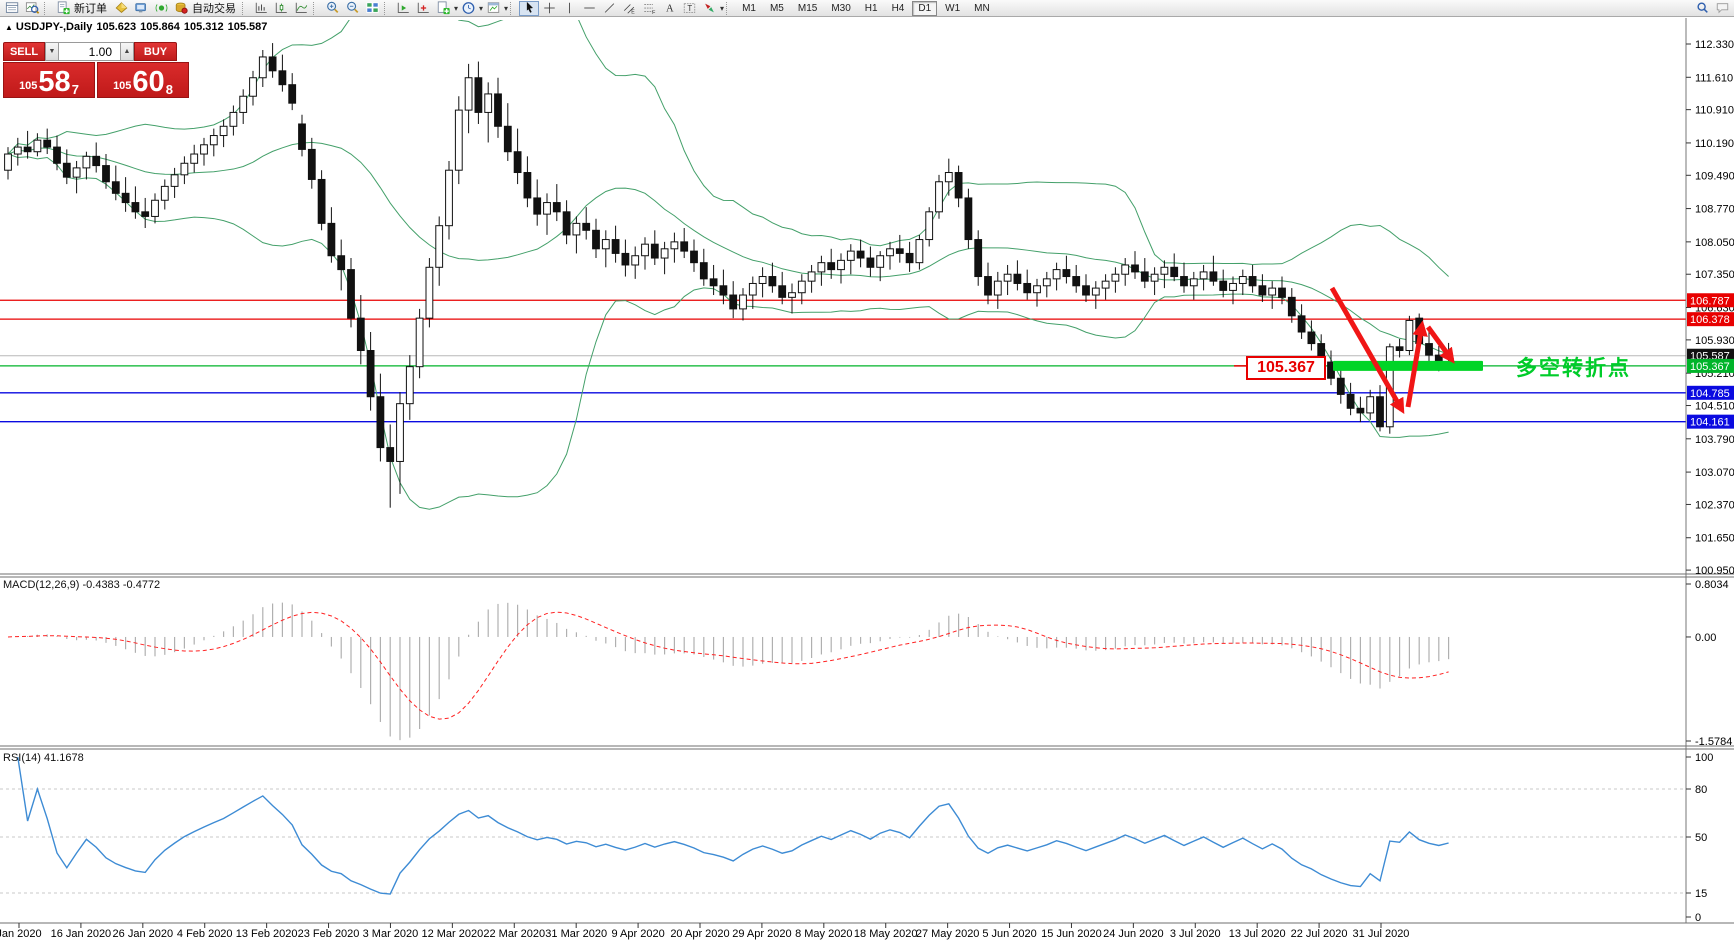 Image resolution: width=1734 pixels, height=940 pixels. I want to click on svg-text: 16 Jan 2020, so click(81, 934).